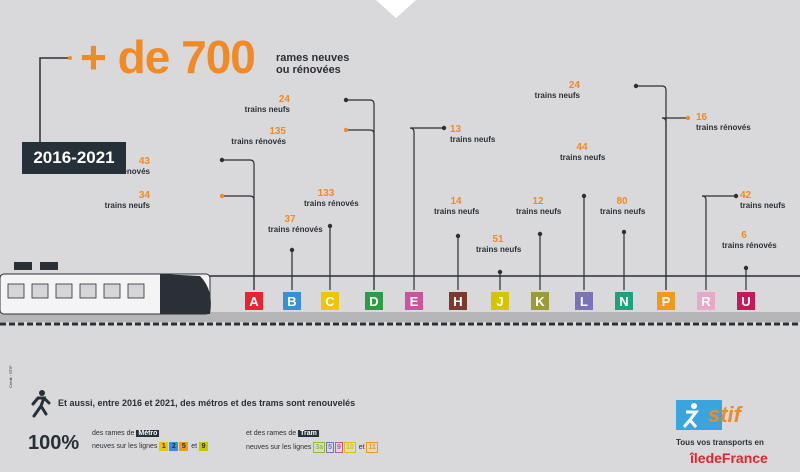 The width and height of the screenshot is (800, 472). What do you see at coordinates (292, 301) in the screenshot?
I see `line-badge-B: B` at bounding box center [292, 301].